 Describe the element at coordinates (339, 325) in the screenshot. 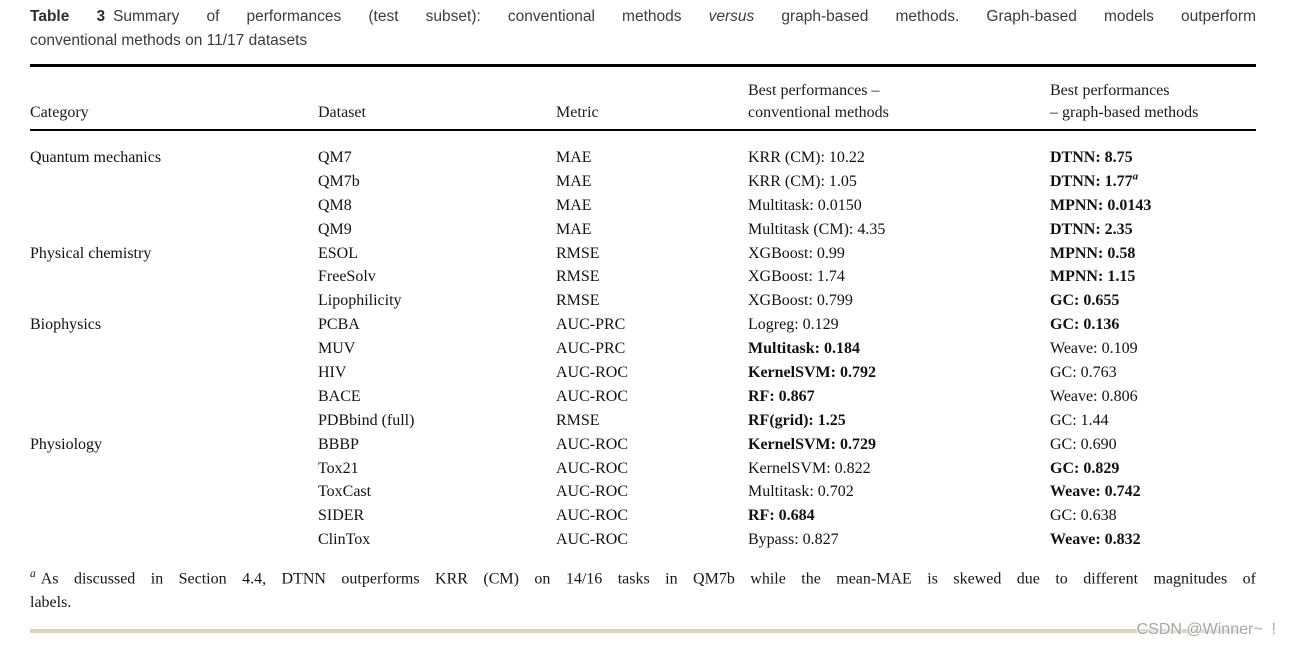

I see `dataset-cell: PCBA` at that location.